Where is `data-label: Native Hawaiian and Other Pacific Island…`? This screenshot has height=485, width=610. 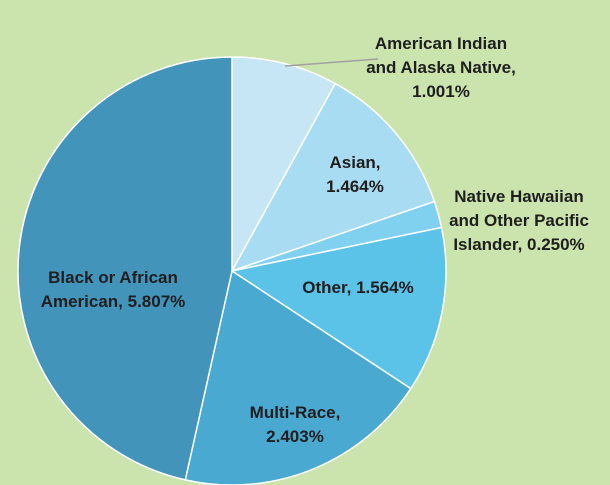
data-label: Native Hawaiian and Other Pacific Island… is located at coordinates (519, 220).